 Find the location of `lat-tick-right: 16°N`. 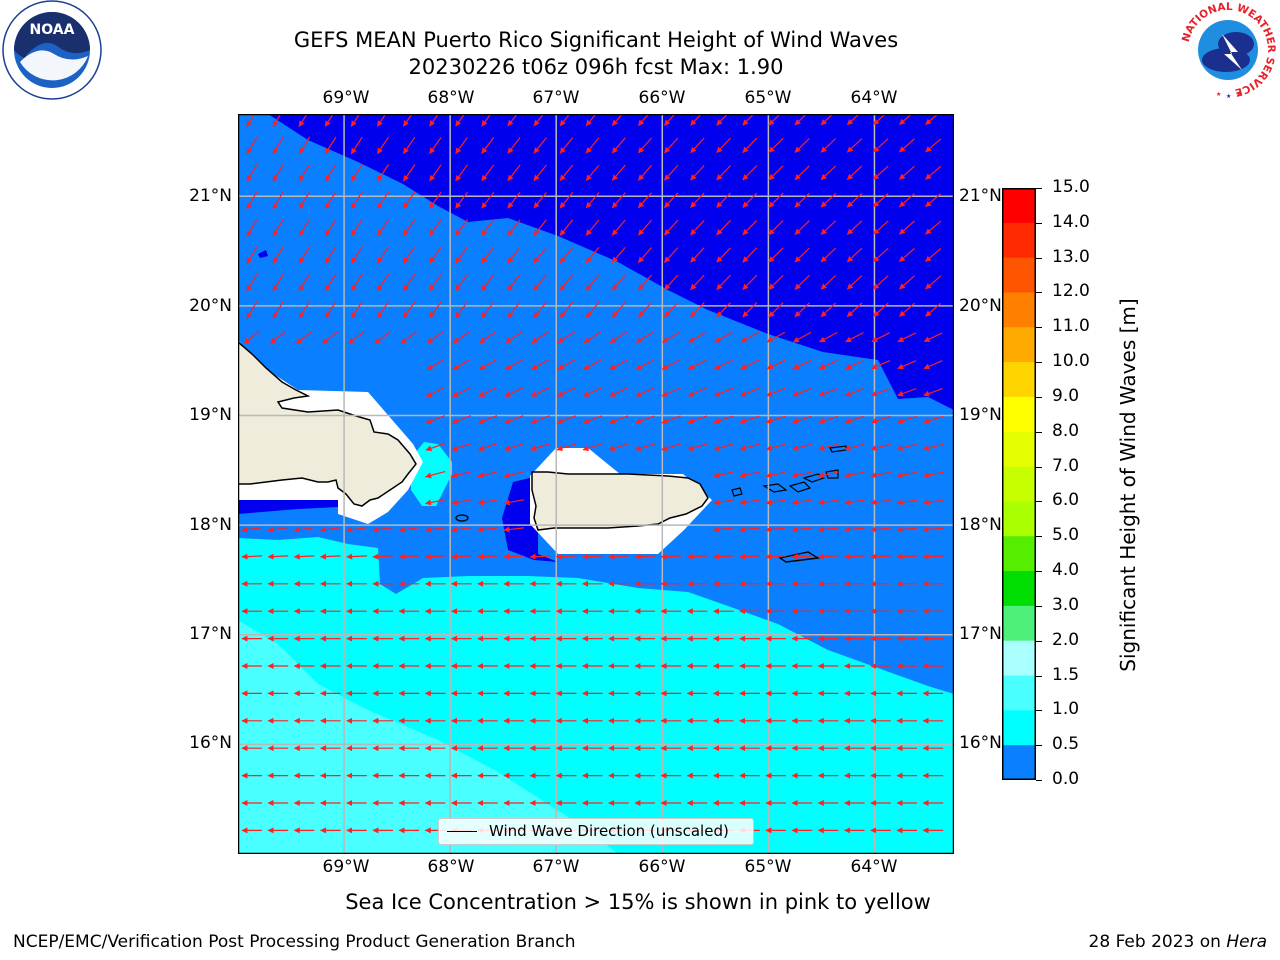

lat-tick-right: 16°N is located at coordinates (980, 743).